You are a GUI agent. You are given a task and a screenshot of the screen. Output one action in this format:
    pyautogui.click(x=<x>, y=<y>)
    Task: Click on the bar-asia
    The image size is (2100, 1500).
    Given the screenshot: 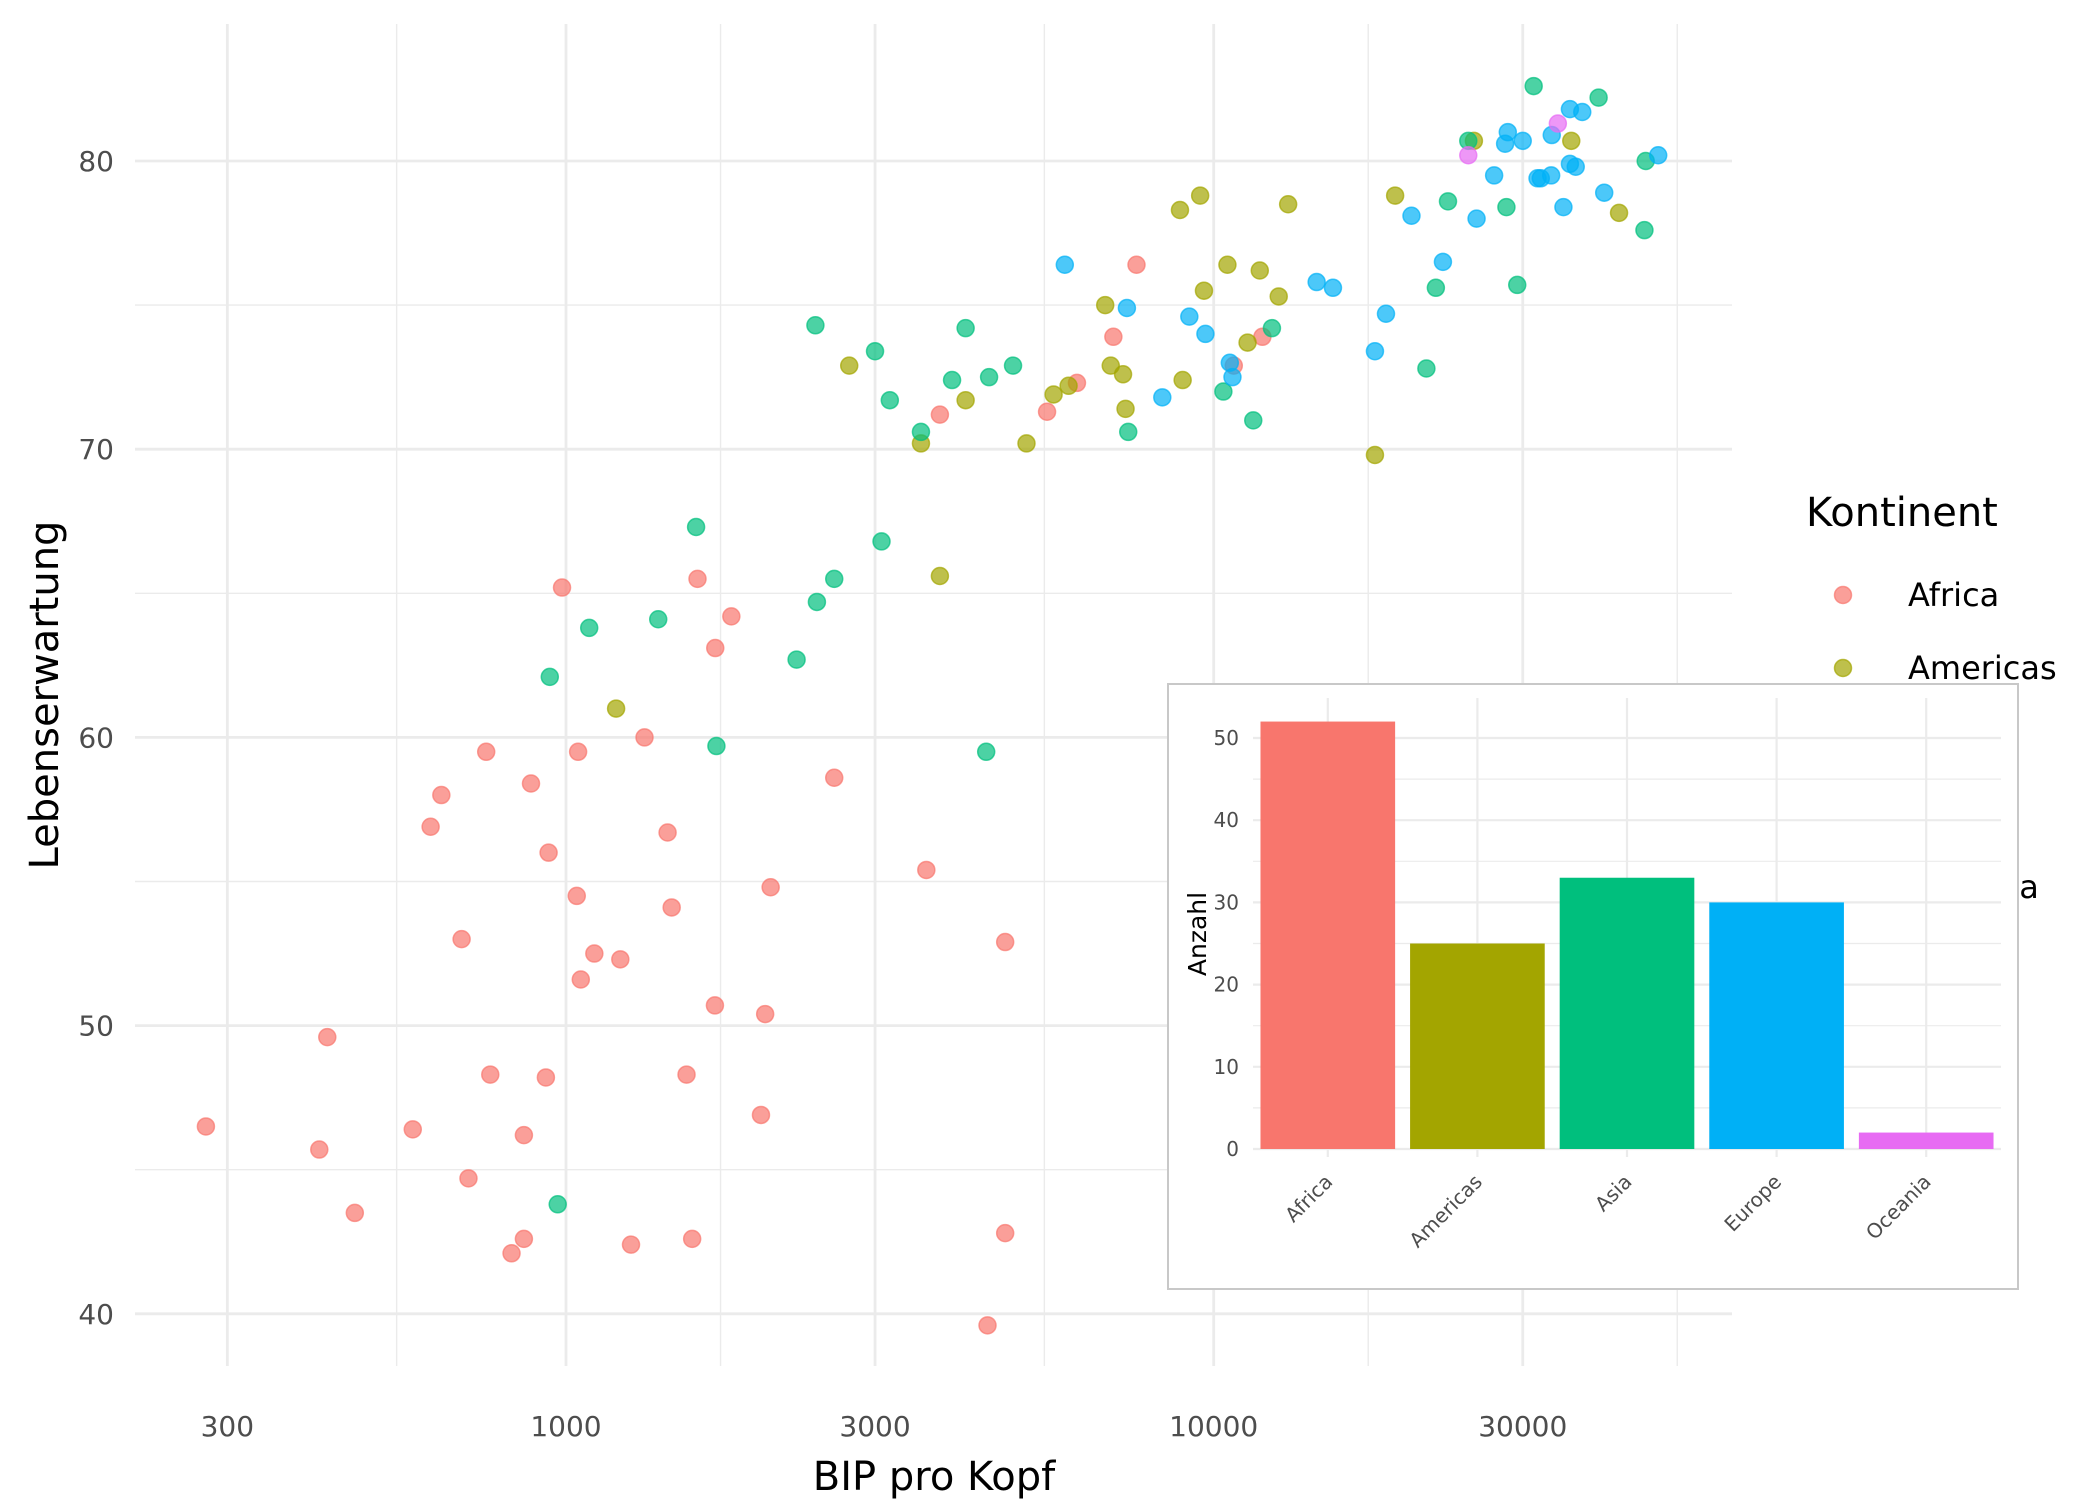 What is the action you would take?
    pyautogui.click(x=1627, y=1013)
    